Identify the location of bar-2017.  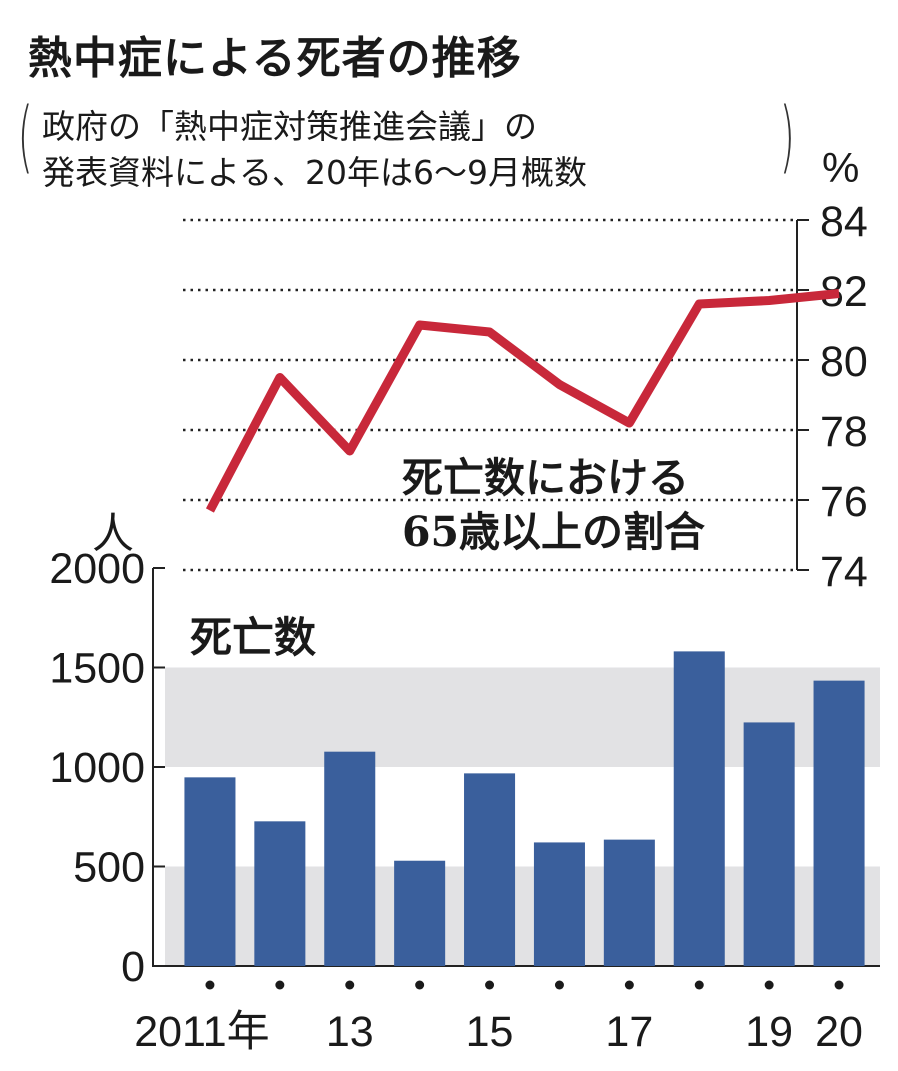
(629, 902).